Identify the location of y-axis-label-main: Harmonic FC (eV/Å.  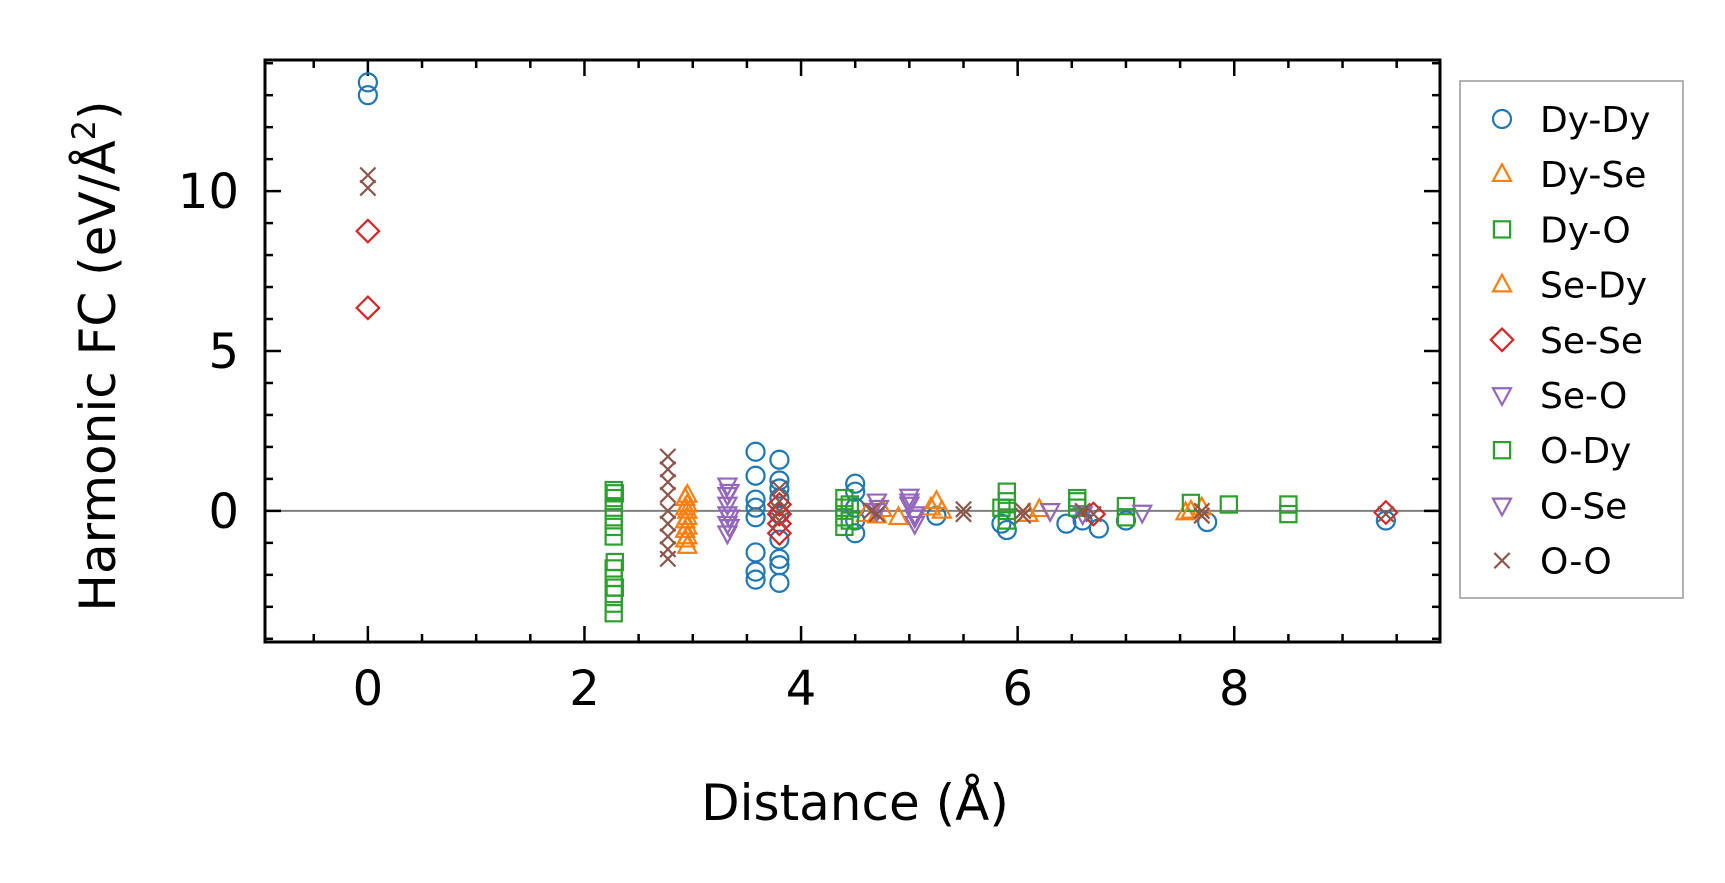
(98, 375).